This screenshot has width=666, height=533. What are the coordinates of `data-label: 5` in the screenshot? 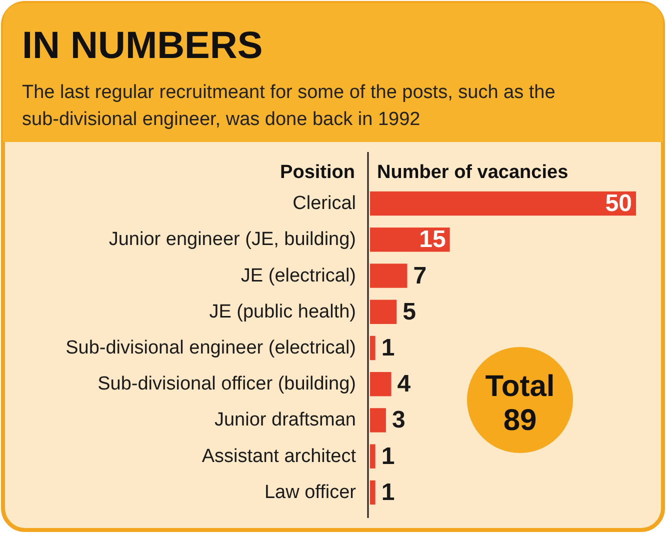 It's located at (409, 312).